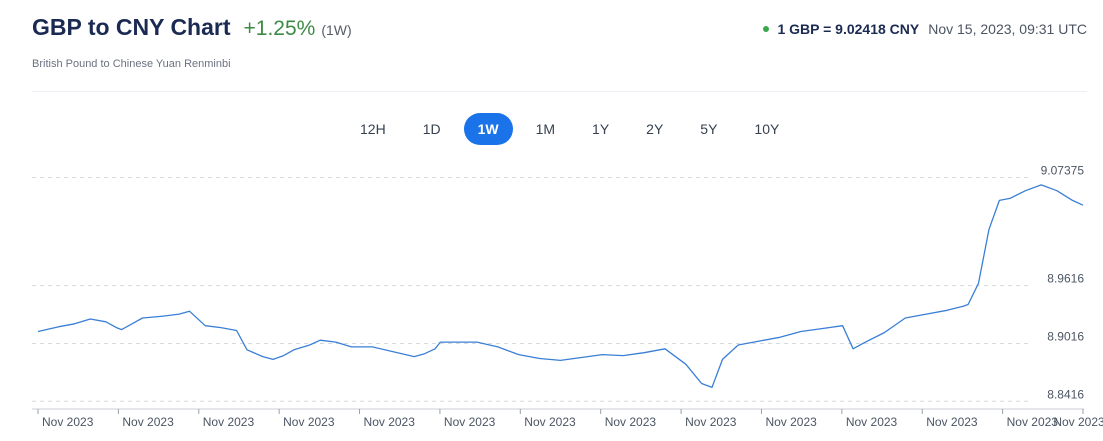 This screenshot has height=441, width=1103. Describe the element at coordinates (1065, 336) in the screenshot. I see `y-tick-label: 8.9016` at that location.